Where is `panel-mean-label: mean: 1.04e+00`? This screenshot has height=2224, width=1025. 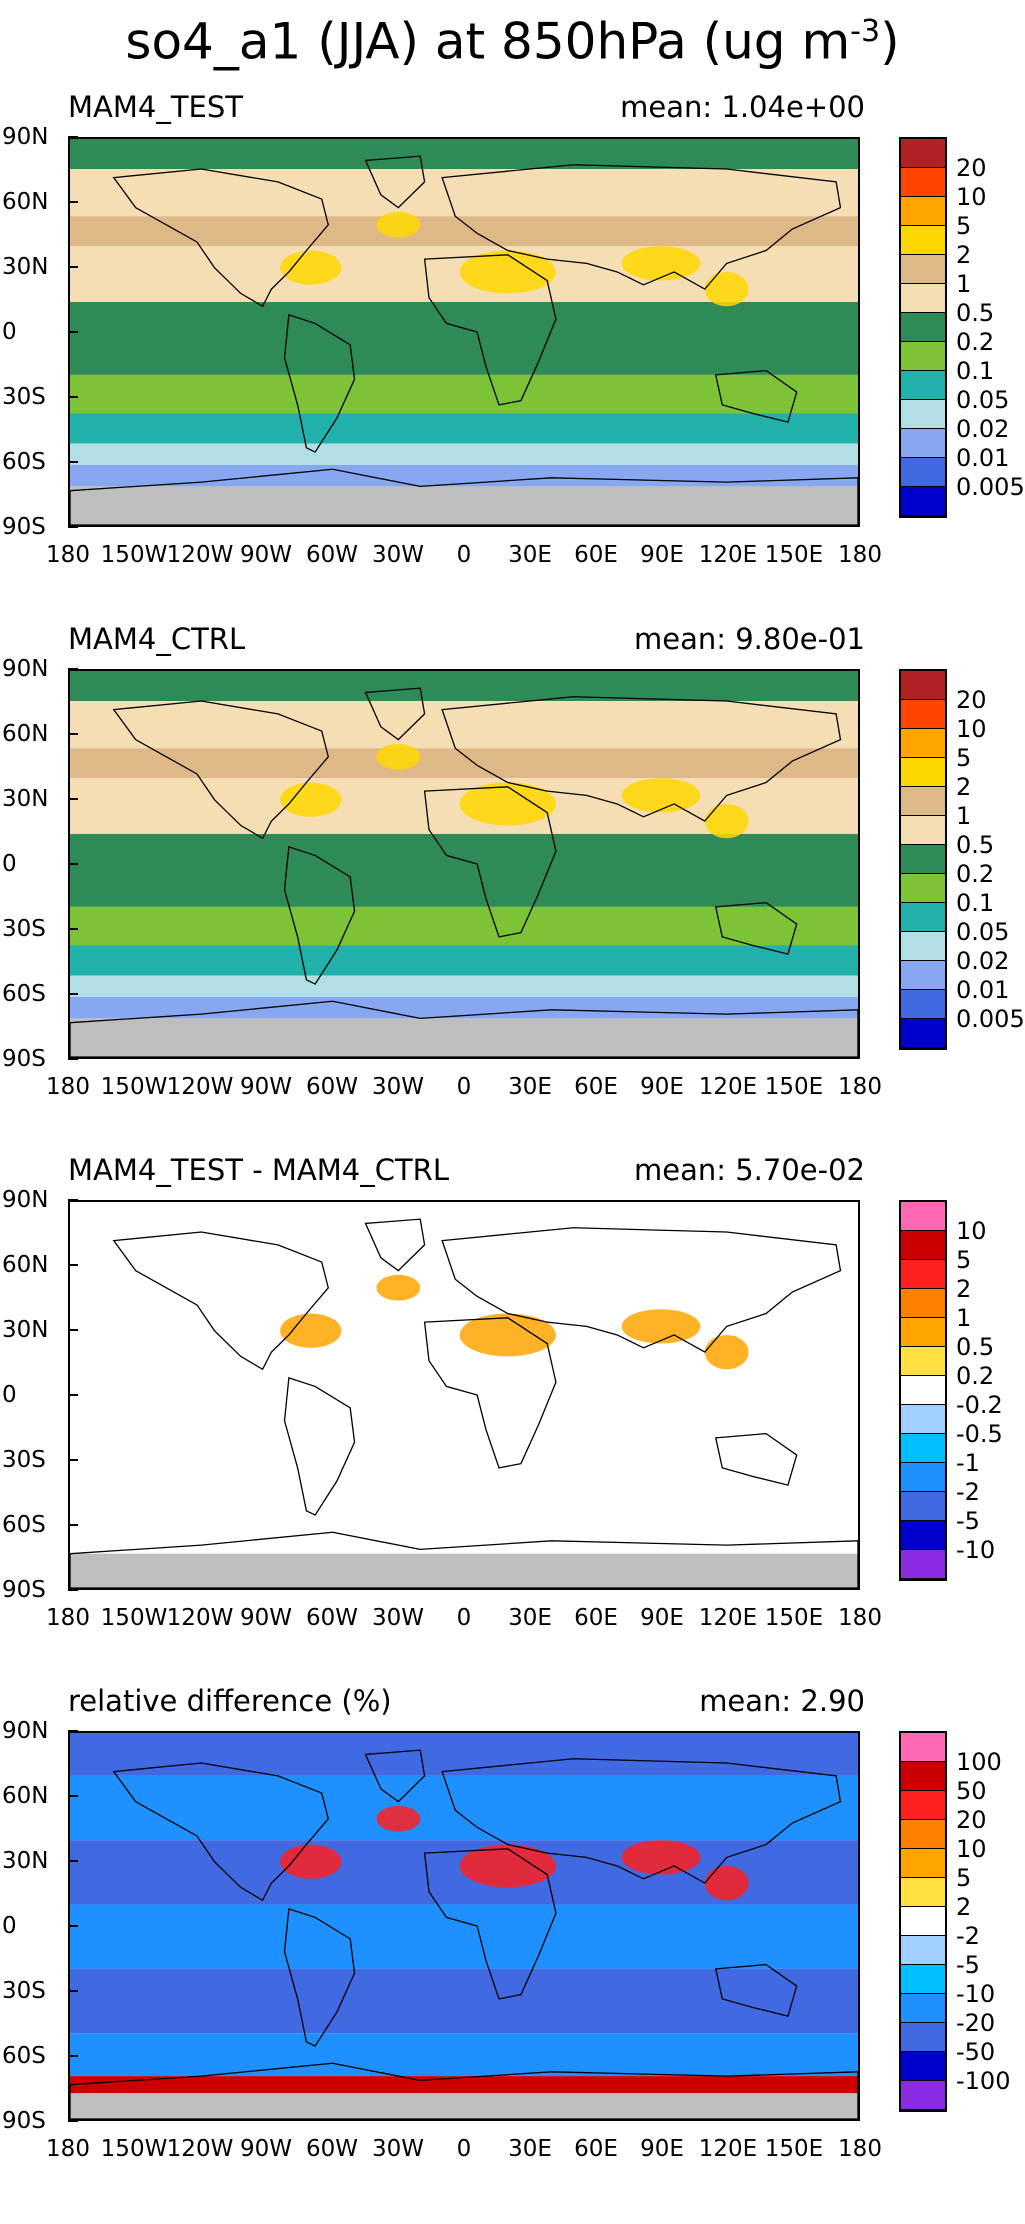
panel-mean-label: mean: 1.04e+00 is located at coordinates (742, 107).